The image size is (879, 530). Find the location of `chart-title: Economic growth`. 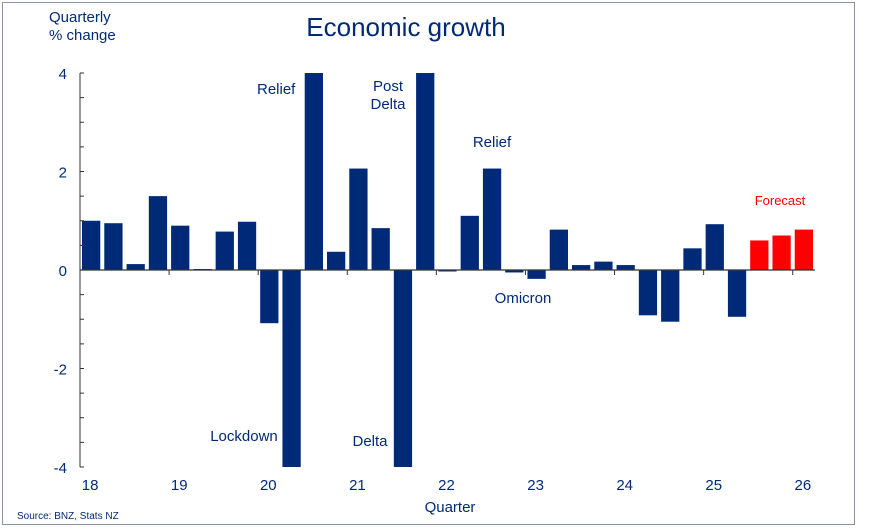

chart-title: Economic growth is located at coordinates (405, 27).